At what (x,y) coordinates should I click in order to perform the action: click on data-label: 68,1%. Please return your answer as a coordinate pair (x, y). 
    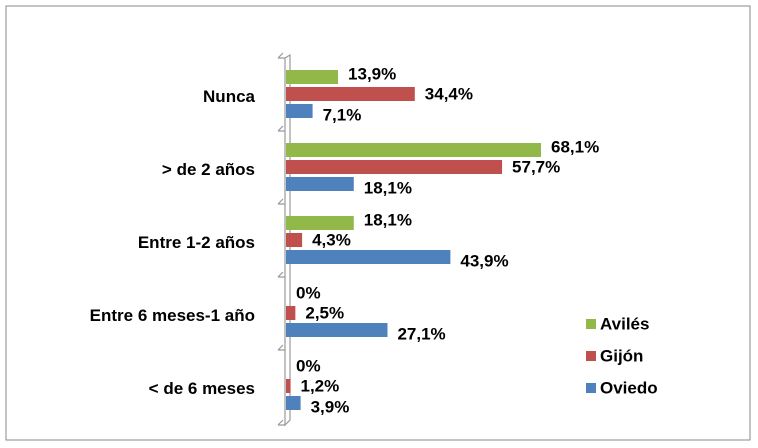
    Looking at the image, I should click on (575, 146).